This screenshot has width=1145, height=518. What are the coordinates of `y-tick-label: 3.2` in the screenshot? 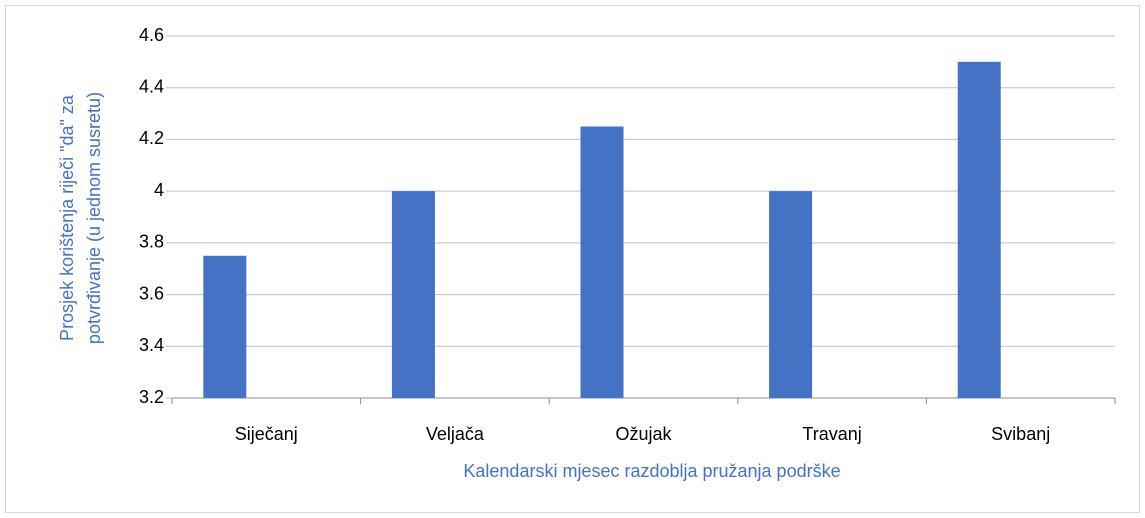 It's located at (151, 397).